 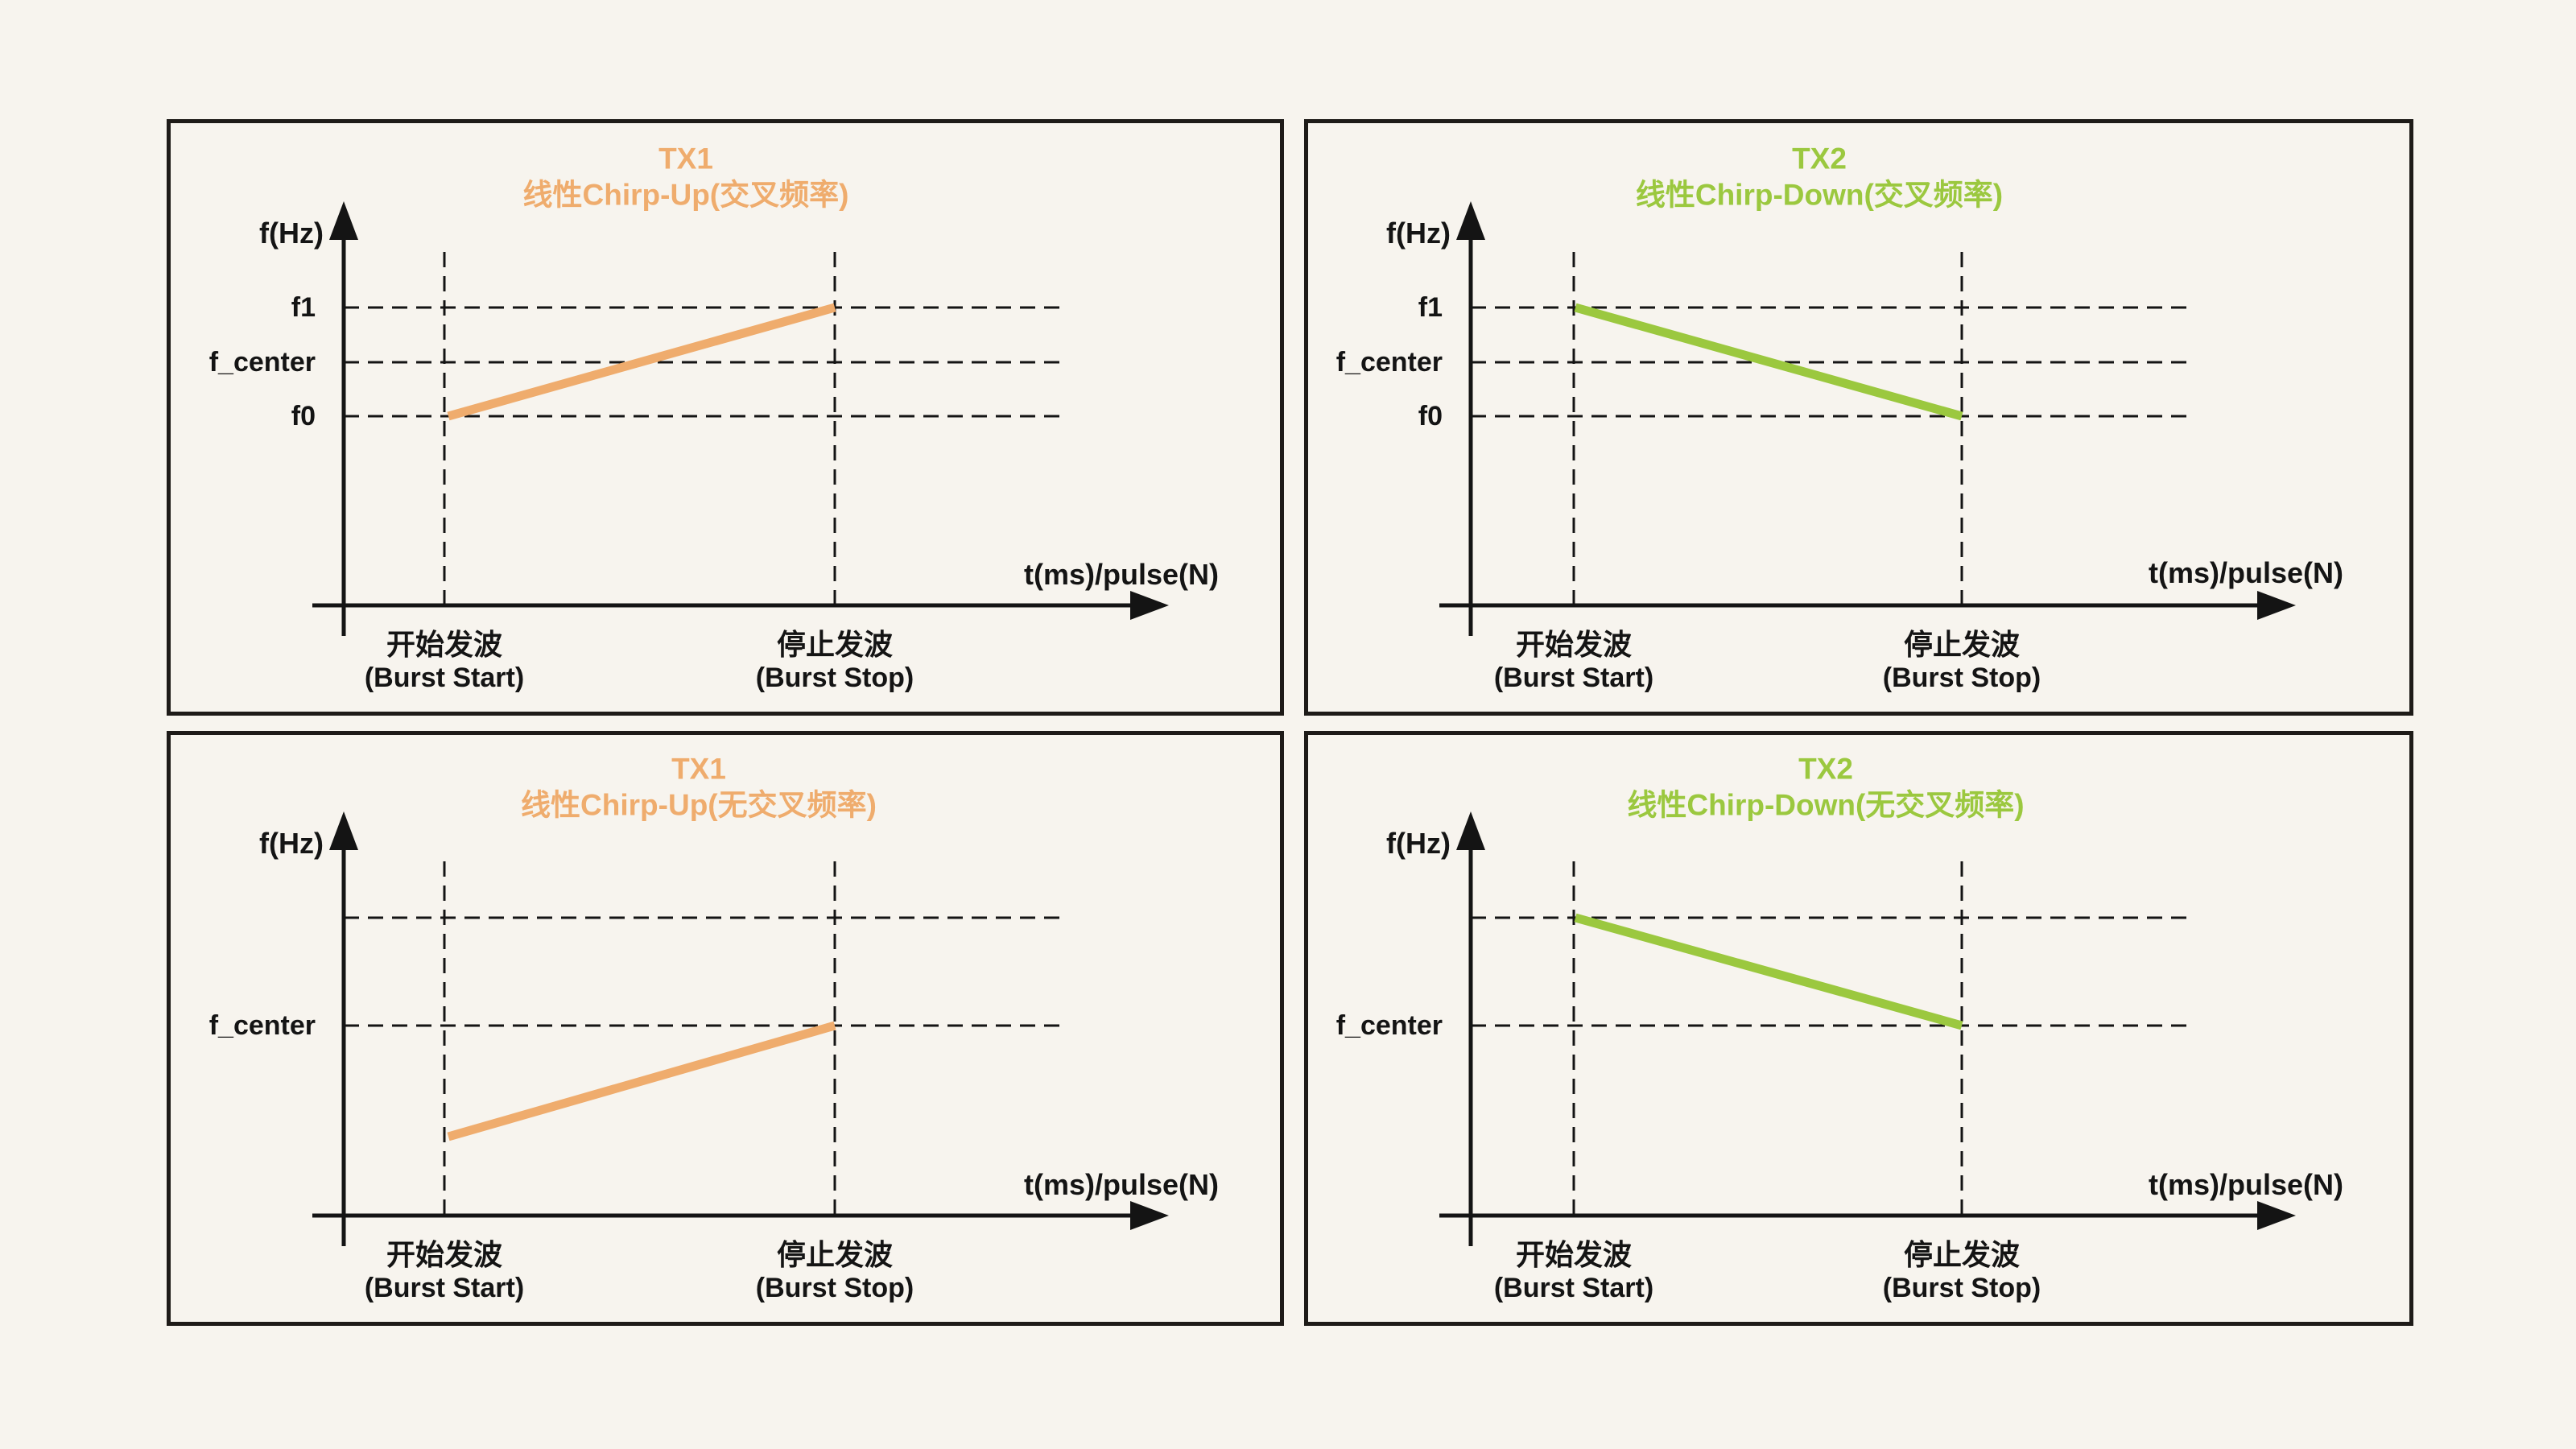 I want to click on tl-tick-burst-stop-zh: 停止发波, so click(x=835, y=644).